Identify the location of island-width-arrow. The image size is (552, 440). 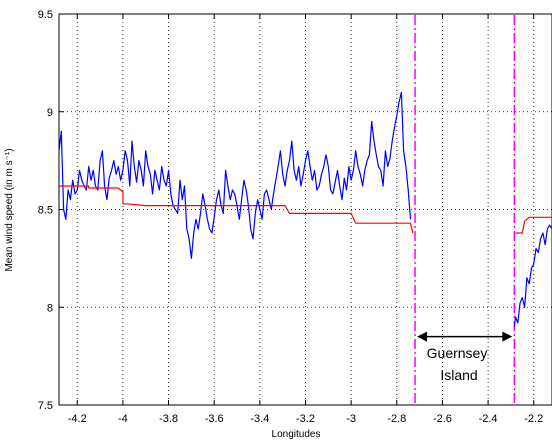
(465, 336).